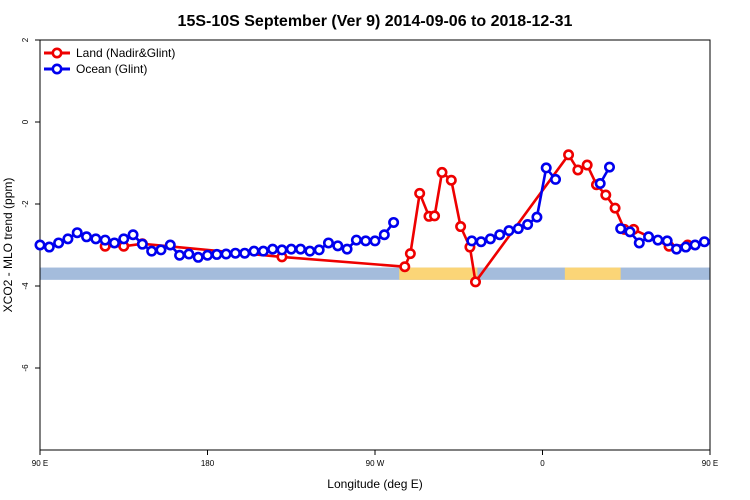 This screenshot has width=750, height=500. What do you see at coordinates (25, 204) in the screenshot?
I see `y-tick-label: -2` at bounding box center [25, 204].